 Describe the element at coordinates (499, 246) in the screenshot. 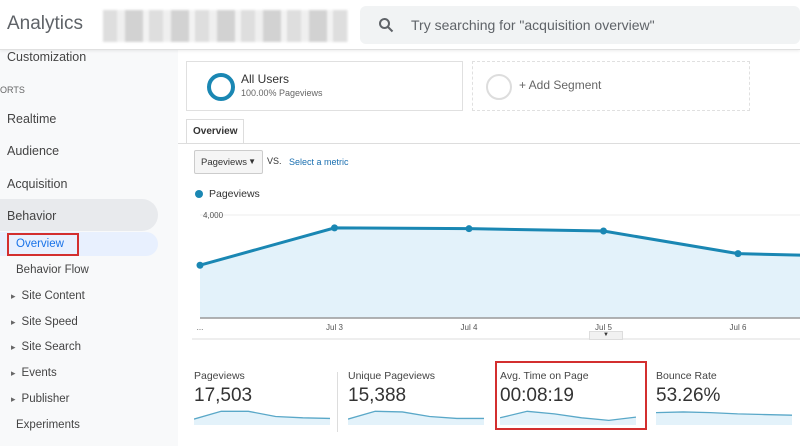

I see `series-line` at that location.